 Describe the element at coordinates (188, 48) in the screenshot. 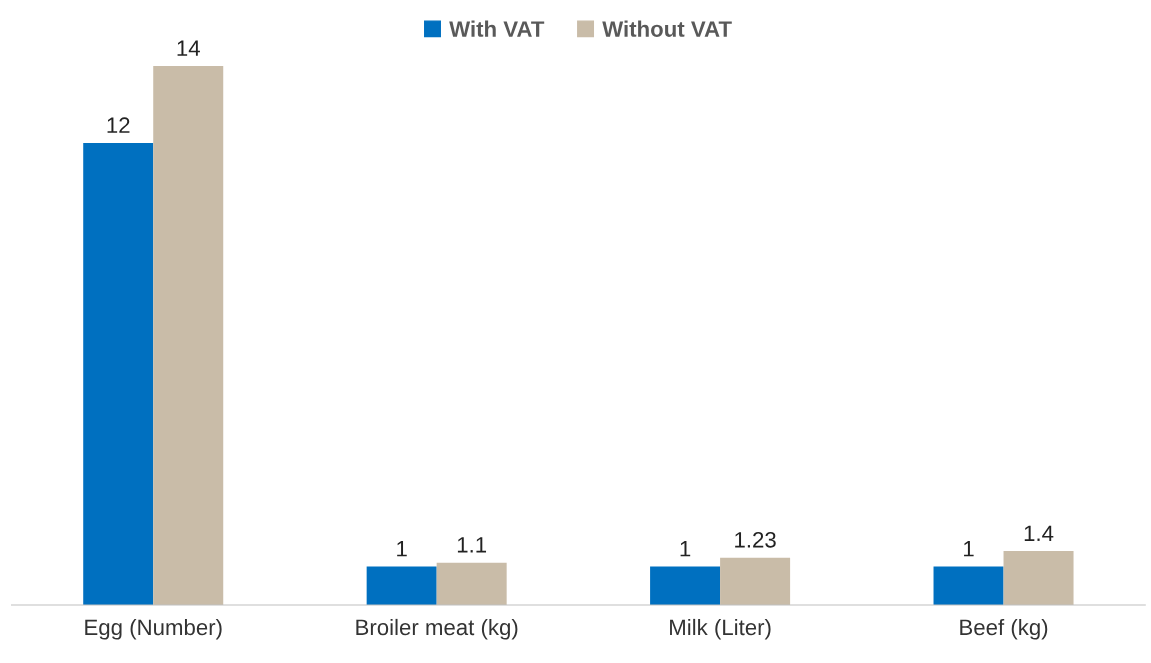

I see `data-label: 14` at that location.